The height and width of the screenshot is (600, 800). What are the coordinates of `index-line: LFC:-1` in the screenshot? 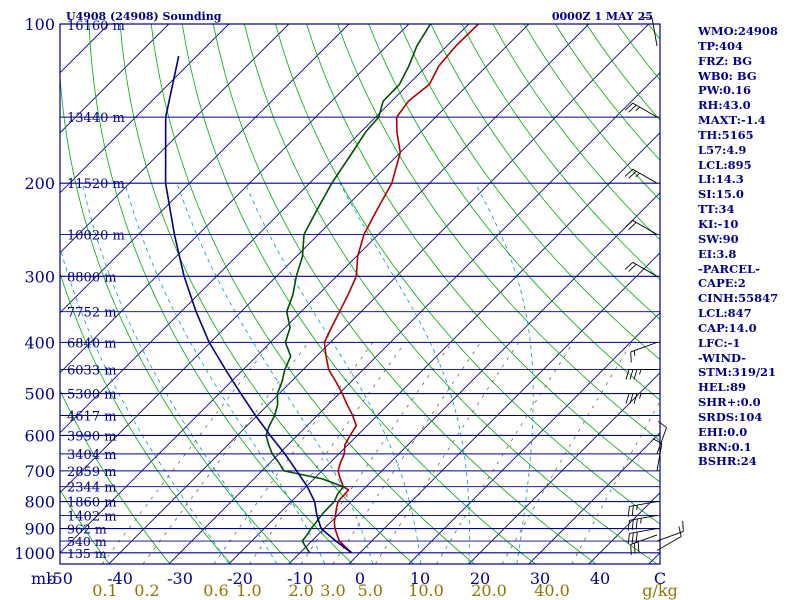 It's located at (719, 342).